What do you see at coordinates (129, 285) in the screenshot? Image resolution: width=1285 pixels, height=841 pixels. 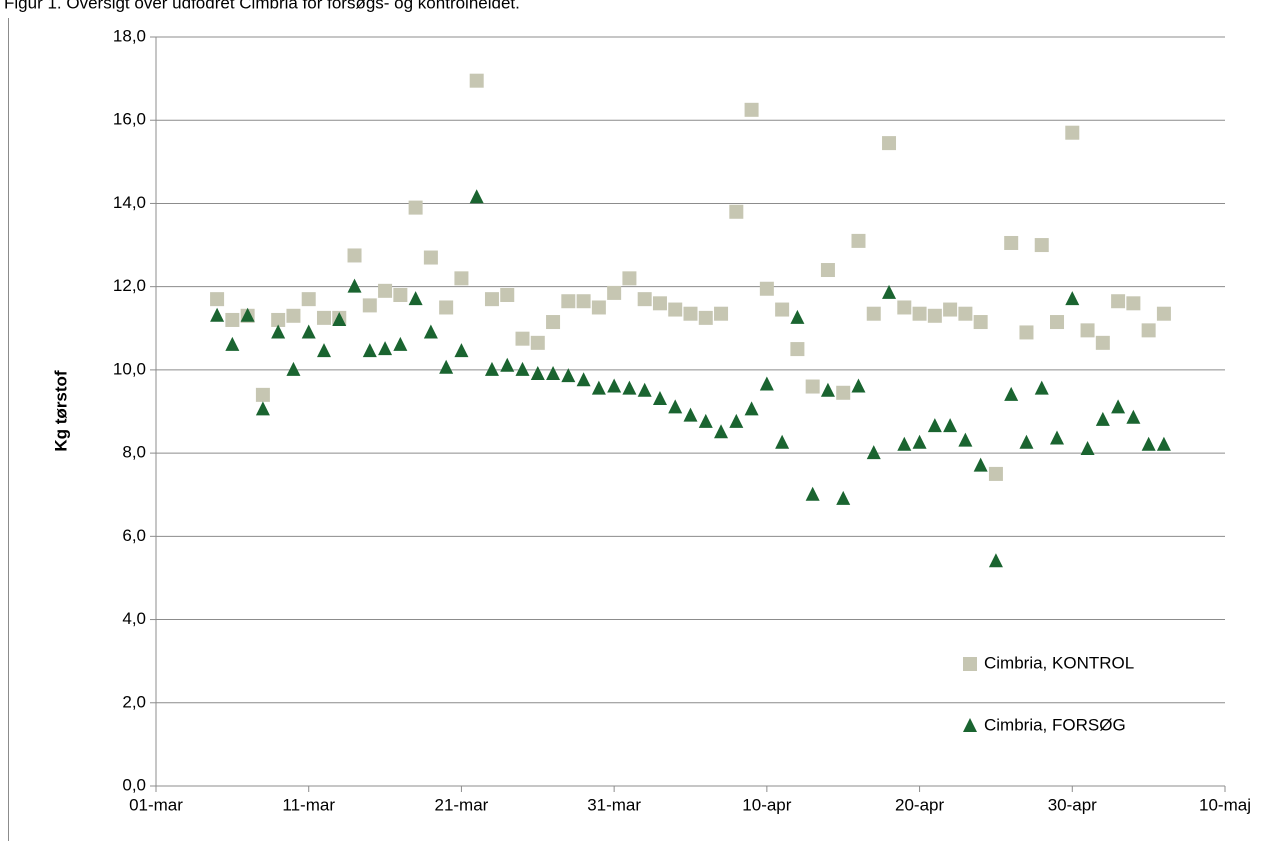 I see `y-tick-label: 12,0` at bounding box center [129, 285].